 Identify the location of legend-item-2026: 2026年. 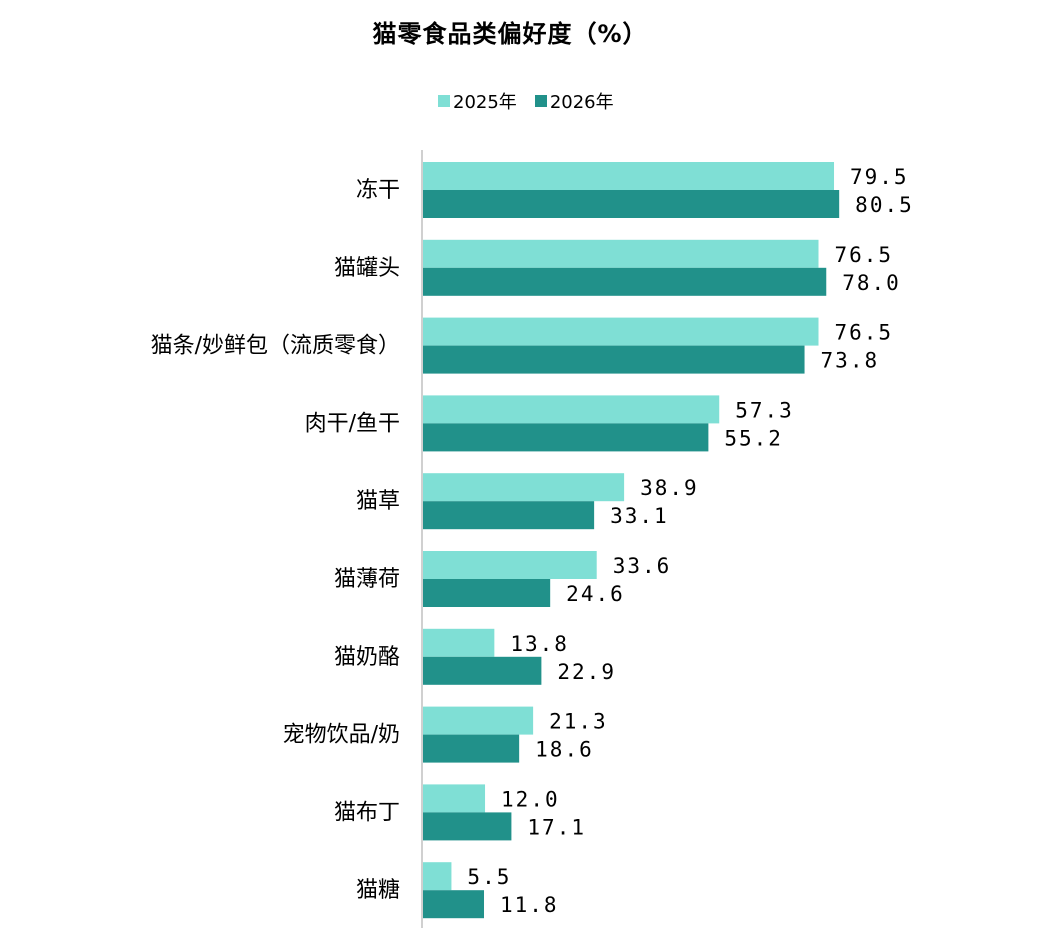
(574, 101).